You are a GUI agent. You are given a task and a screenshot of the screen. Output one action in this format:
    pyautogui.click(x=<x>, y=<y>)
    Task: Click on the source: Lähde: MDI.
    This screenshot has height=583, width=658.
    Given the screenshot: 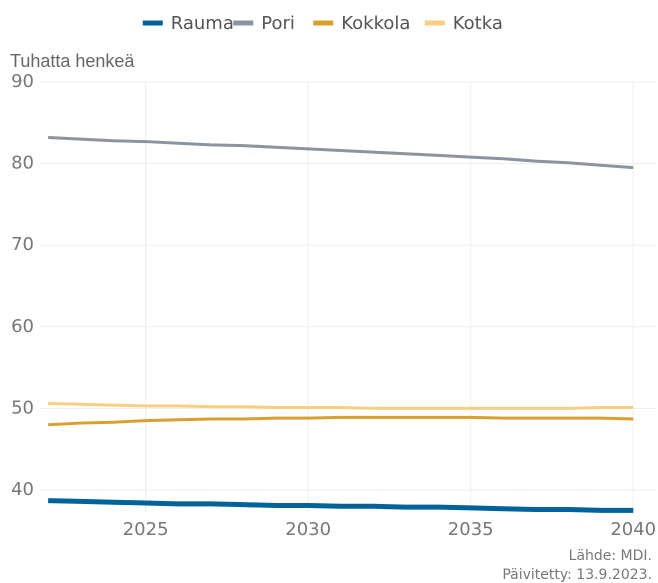 What is the action you would take?
    pyautogui.click(x=610, y=556)
    